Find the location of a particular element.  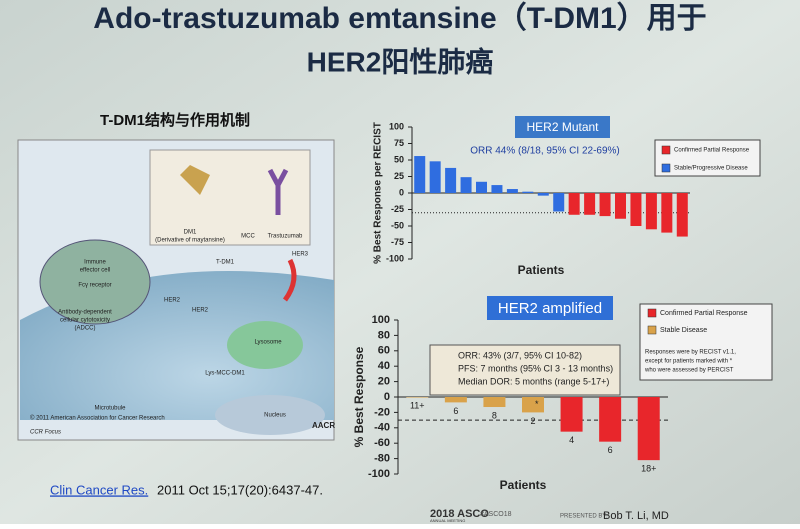

nucleus is located at coordinates (270, 415).